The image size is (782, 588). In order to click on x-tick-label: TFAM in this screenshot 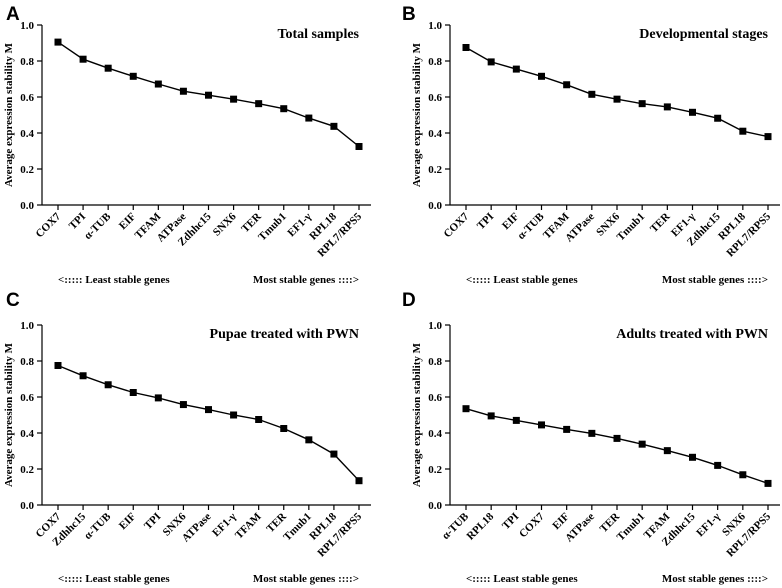, I will do `click(248, 525)`.